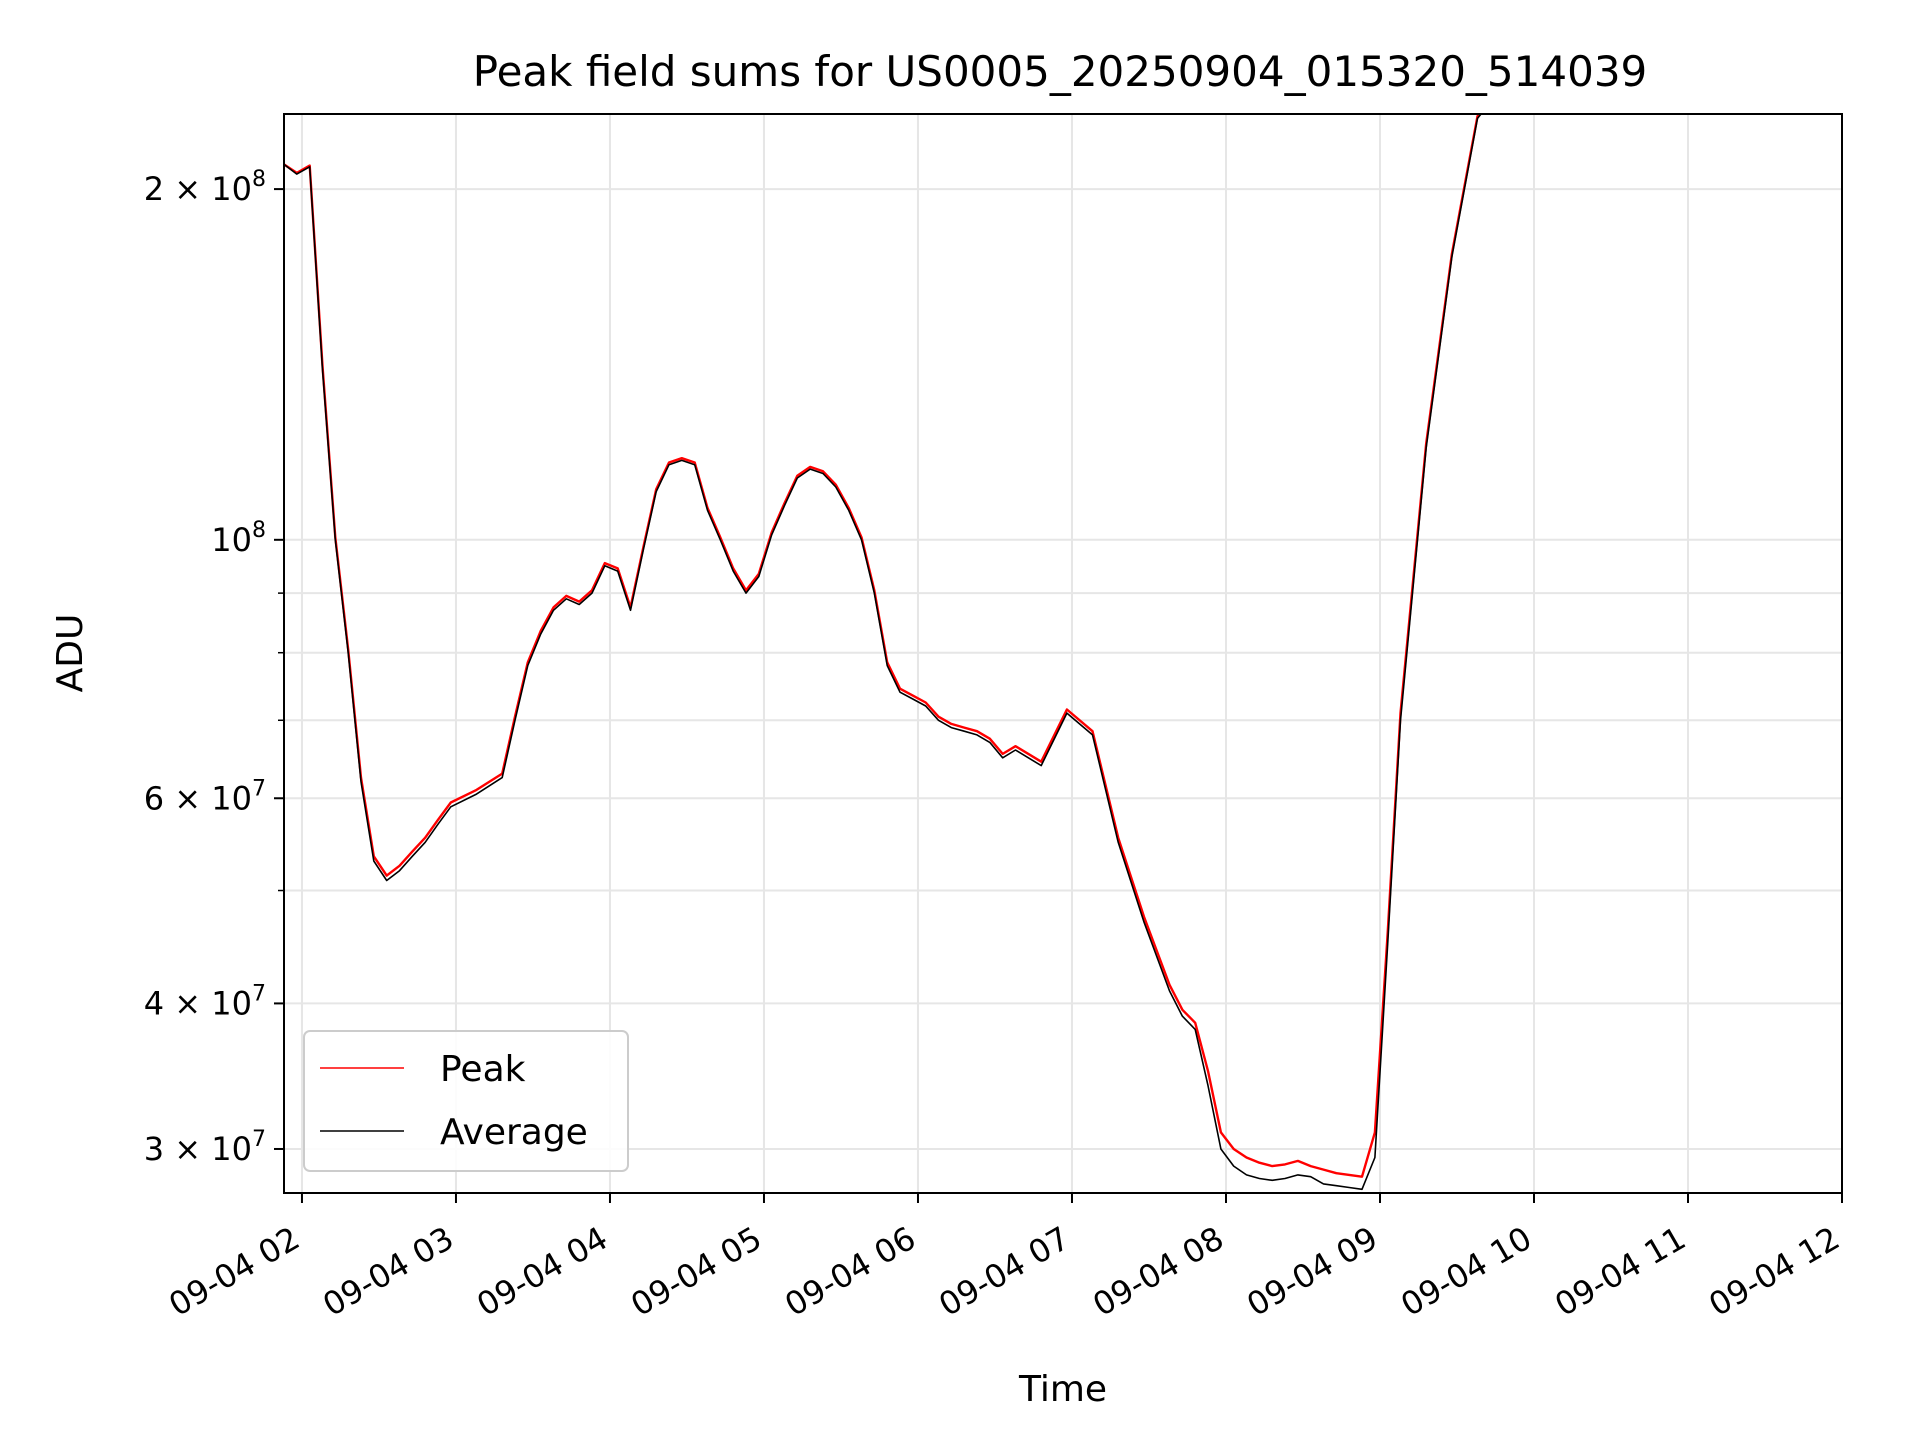 The image size is (1920, 1440). What do you see at coordinates (483, 1069) in the screenshot?
I see `legend-peak-label: Peak` at bounding box center [483, 1069].